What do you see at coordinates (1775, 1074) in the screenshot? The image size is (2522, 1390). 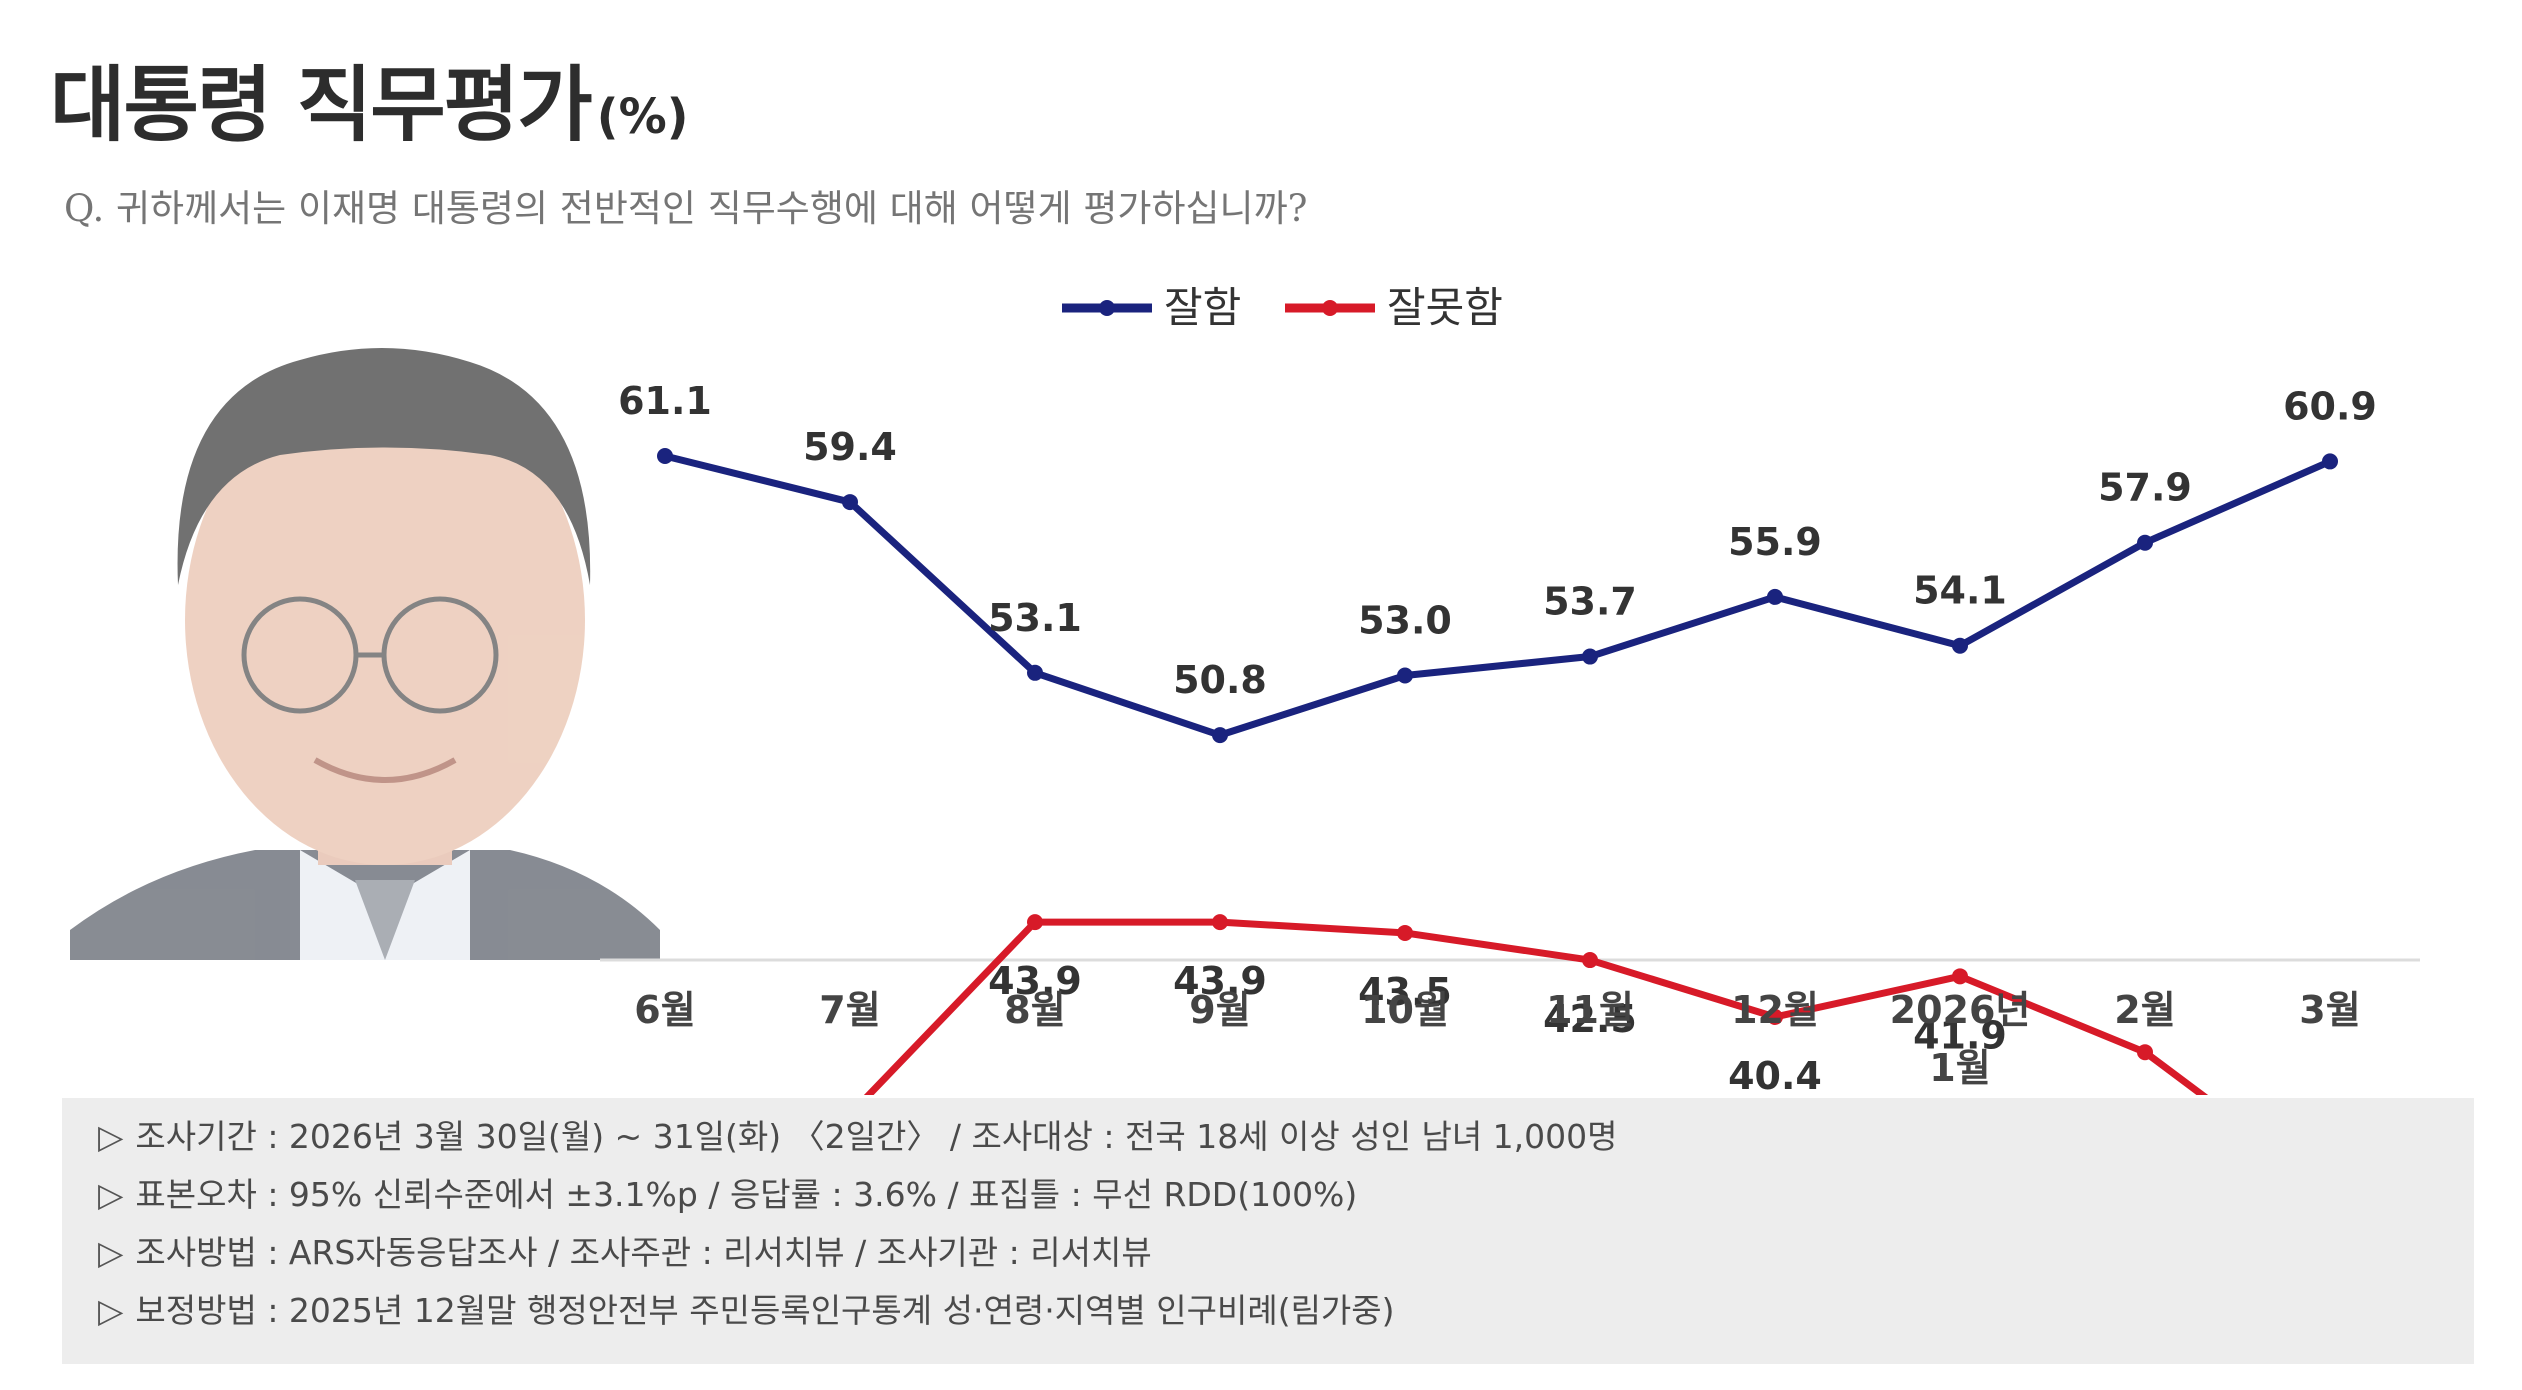 I see `data-label-disapprove-6: 40.4` at bounding box center [1775, 1074].